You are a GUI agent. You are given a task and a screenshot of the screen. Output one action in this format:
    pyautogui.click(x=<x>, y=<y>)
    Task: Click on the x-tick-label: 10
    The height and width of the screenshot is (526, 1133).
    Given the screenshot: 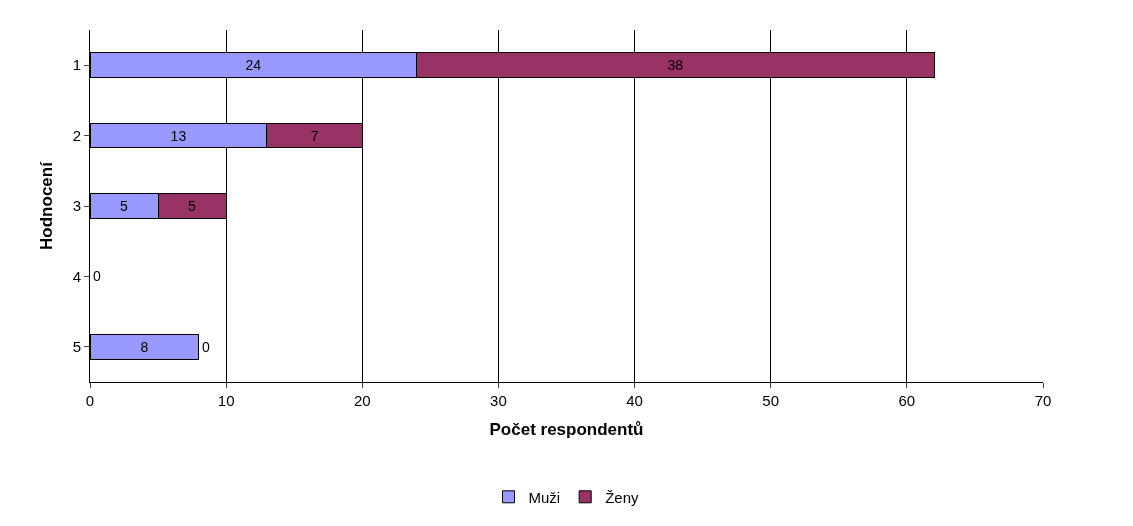 What is the action you would take?
    pyautogui.click(x=226, y=400)
    